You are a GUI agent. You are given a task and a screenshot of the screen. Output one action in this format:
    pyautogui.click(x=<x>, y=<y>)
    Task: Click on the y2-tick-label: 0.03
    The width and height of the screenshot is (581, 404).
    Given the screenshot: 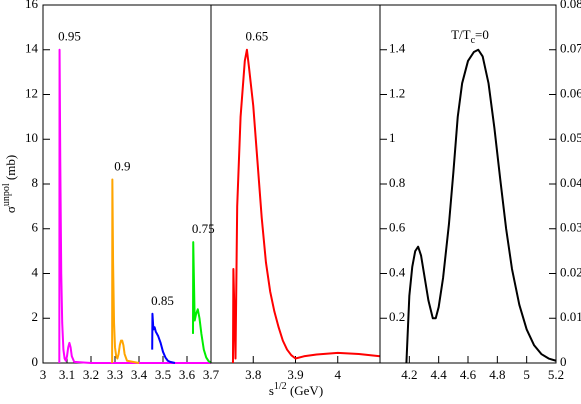 What is the action you would take?
    pyautogui.click(x=570, y=227)
    